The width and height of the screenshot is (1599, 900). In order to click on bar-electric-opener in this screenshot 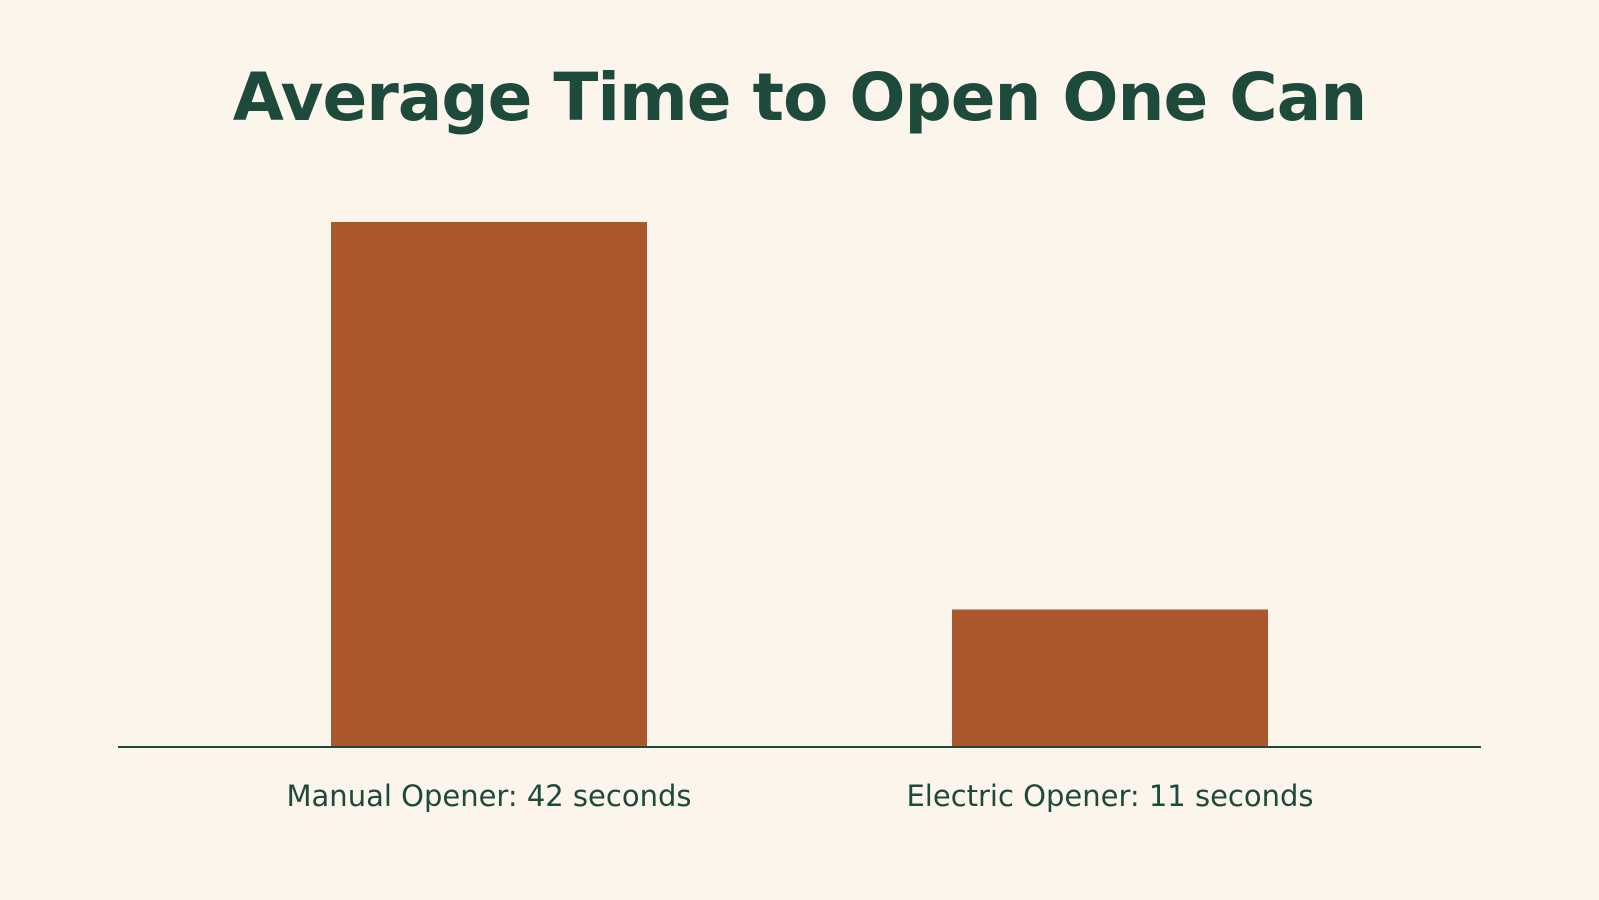, I will do `click(1110, 678)`.